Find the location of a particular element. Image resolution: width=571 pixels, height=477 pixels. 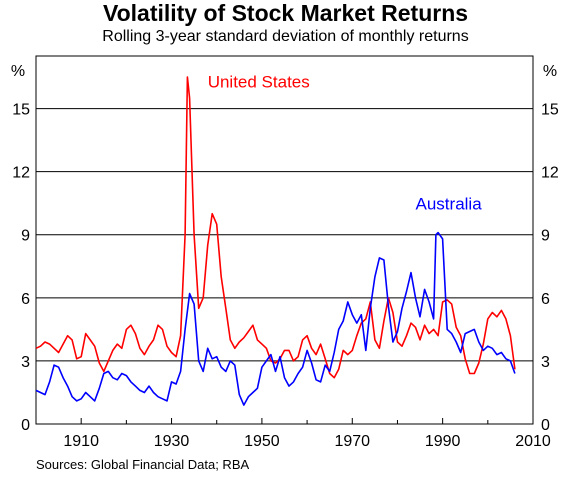

x-tick-label: 1950 is located at coordinates (262, 441).